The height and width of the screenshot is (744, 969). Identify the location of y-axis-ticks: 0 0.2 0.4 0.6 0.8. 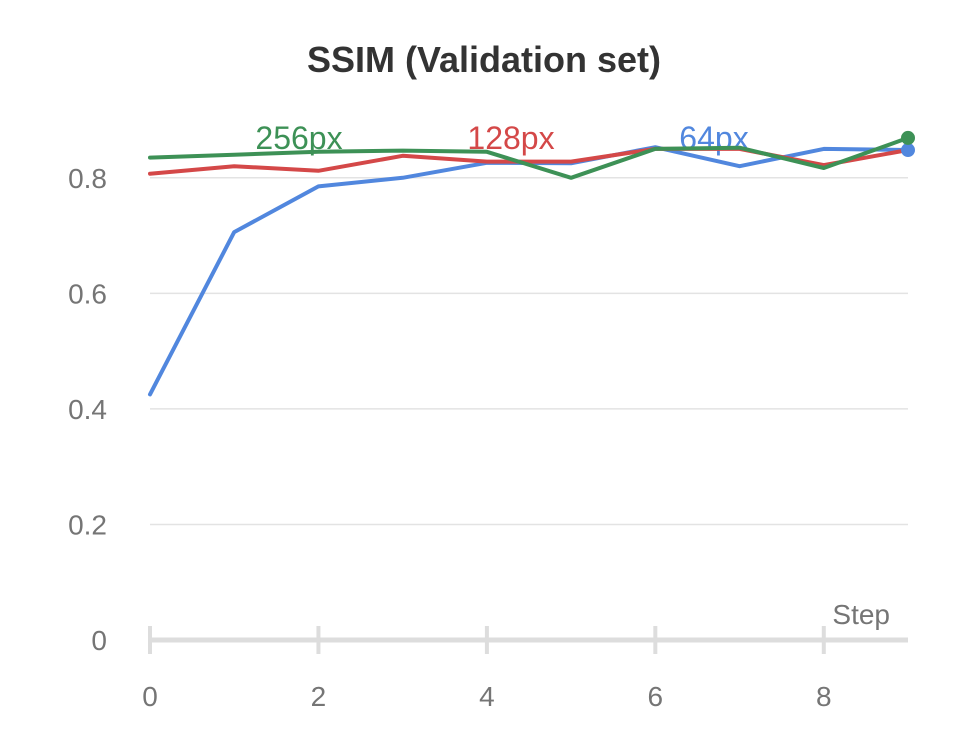
(87, 409).